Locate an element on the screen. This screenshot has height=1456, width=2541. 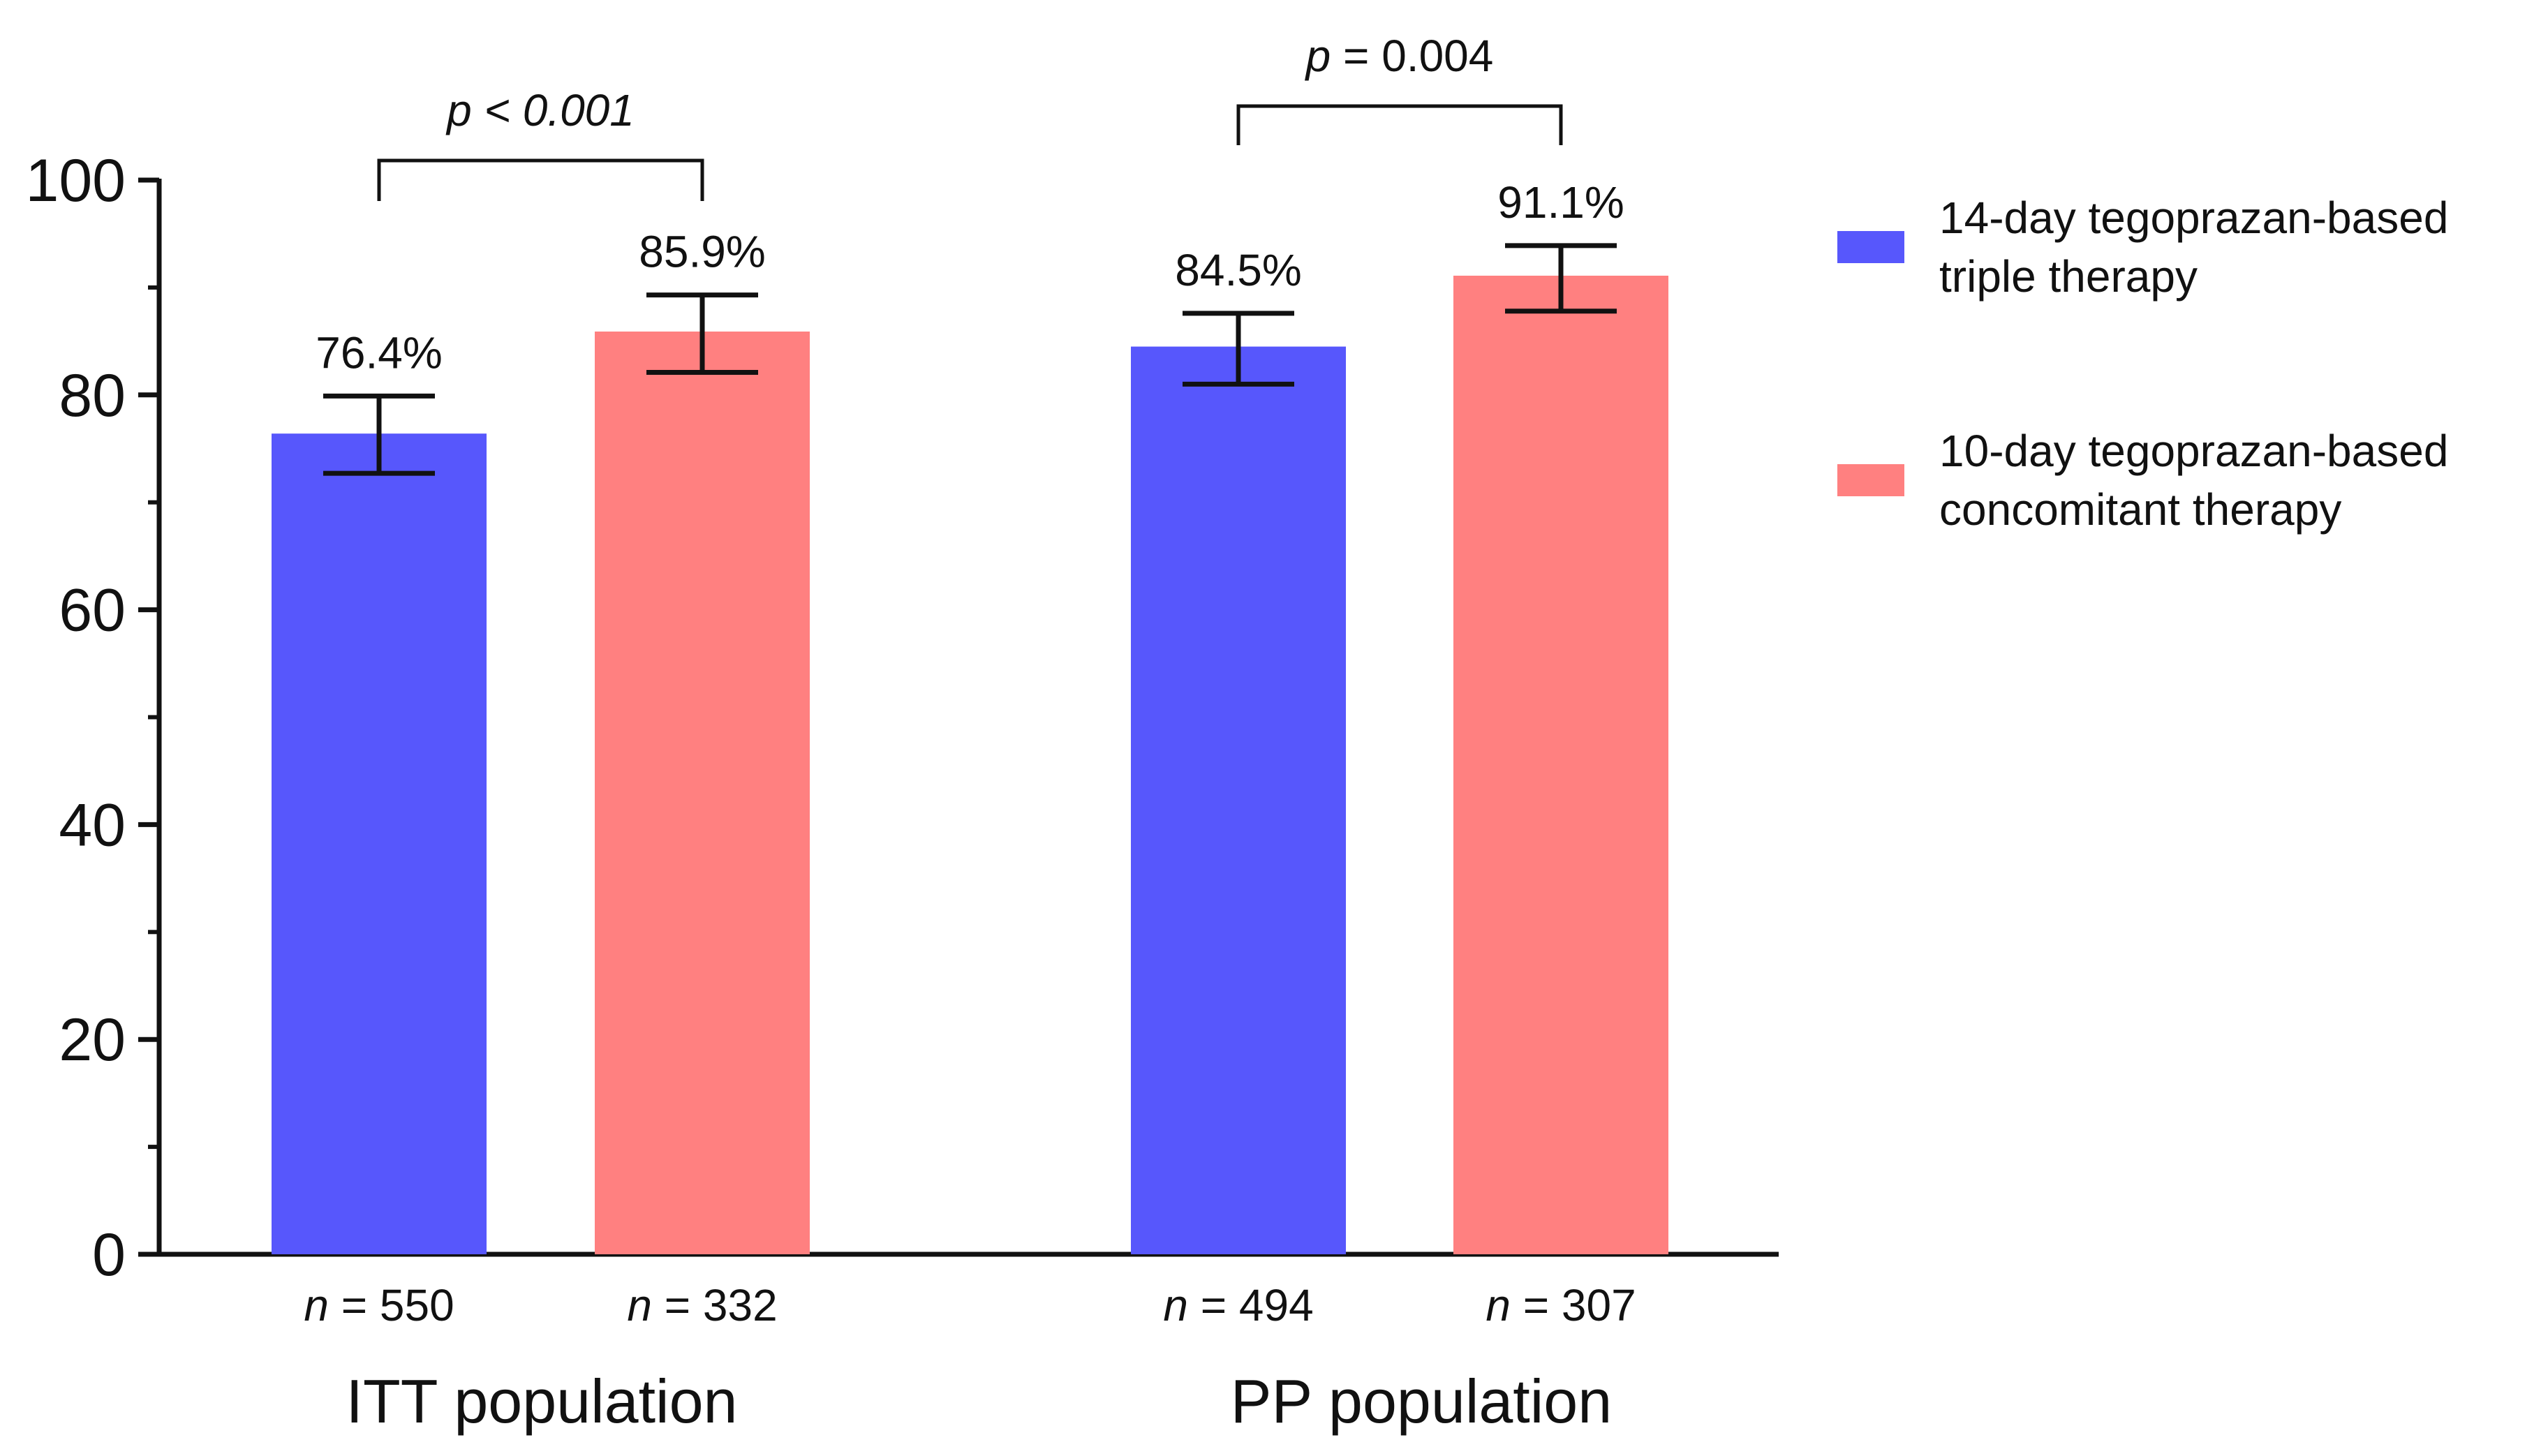
data-label: 85.9% is located at coordinates (702, 252).